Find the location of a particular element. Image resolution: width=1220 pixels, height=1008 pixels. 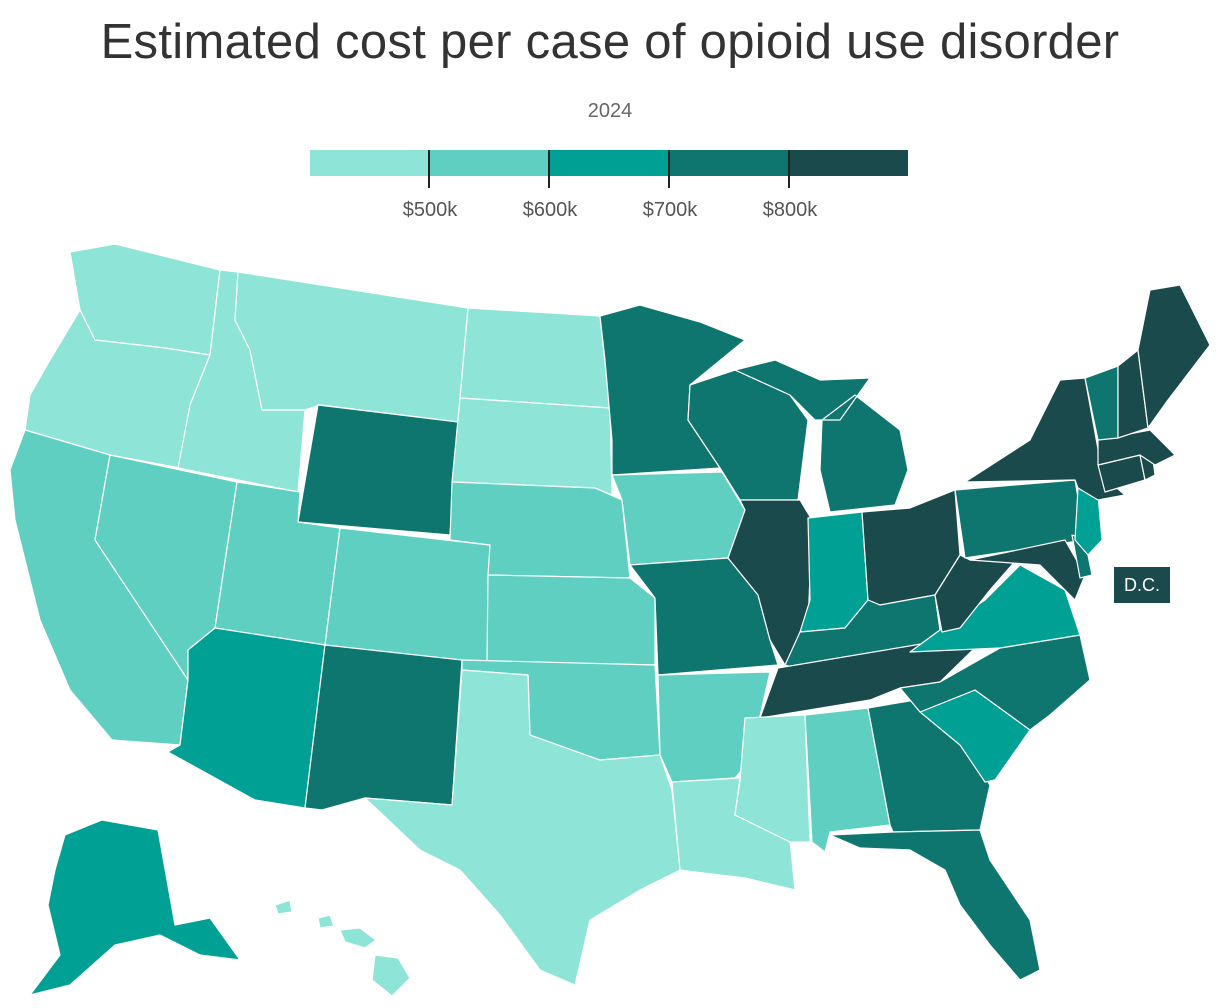

state-nc is located at coordinates (995, 682).